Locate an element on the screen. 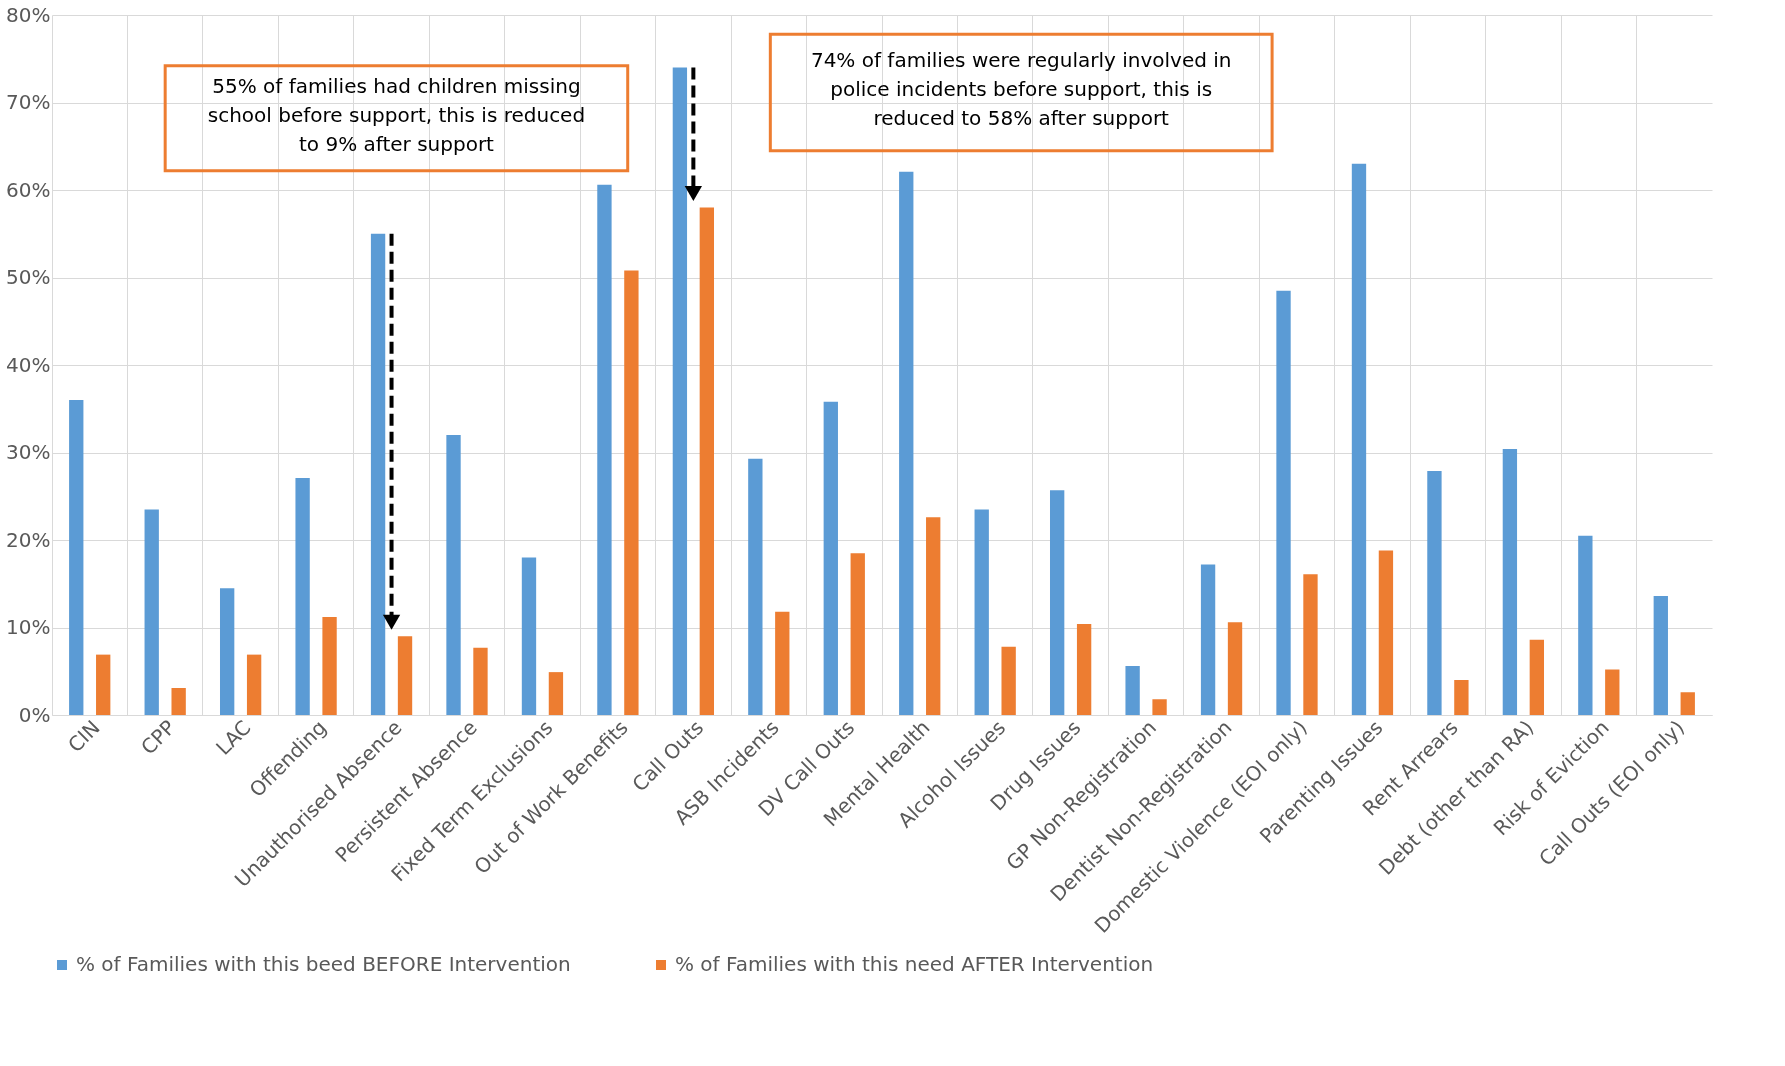  legend-label: % of Families with this beed BEFORE Intervention is located at coordinates (323, 964).